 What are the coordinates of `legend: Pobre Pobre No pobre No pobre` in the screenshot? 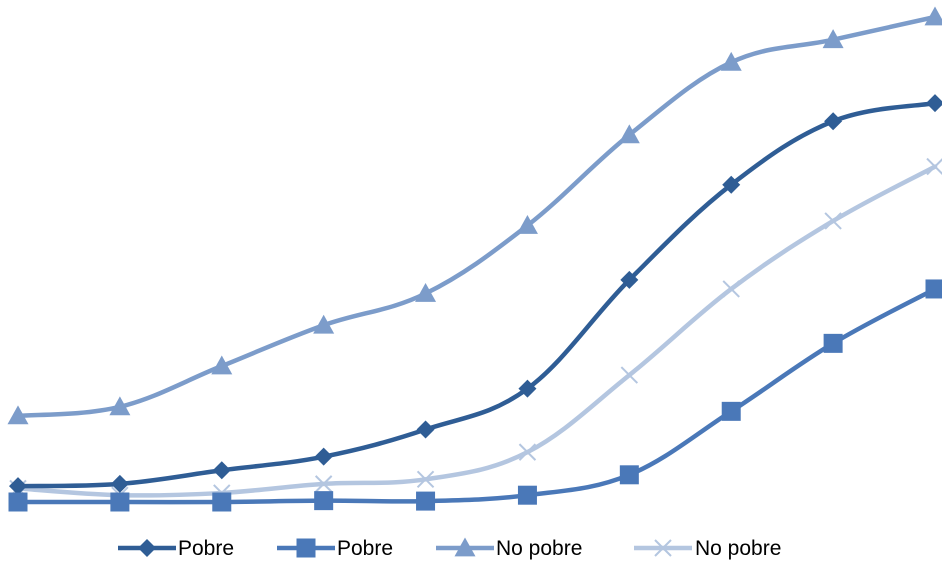 It's located at (449, 548).